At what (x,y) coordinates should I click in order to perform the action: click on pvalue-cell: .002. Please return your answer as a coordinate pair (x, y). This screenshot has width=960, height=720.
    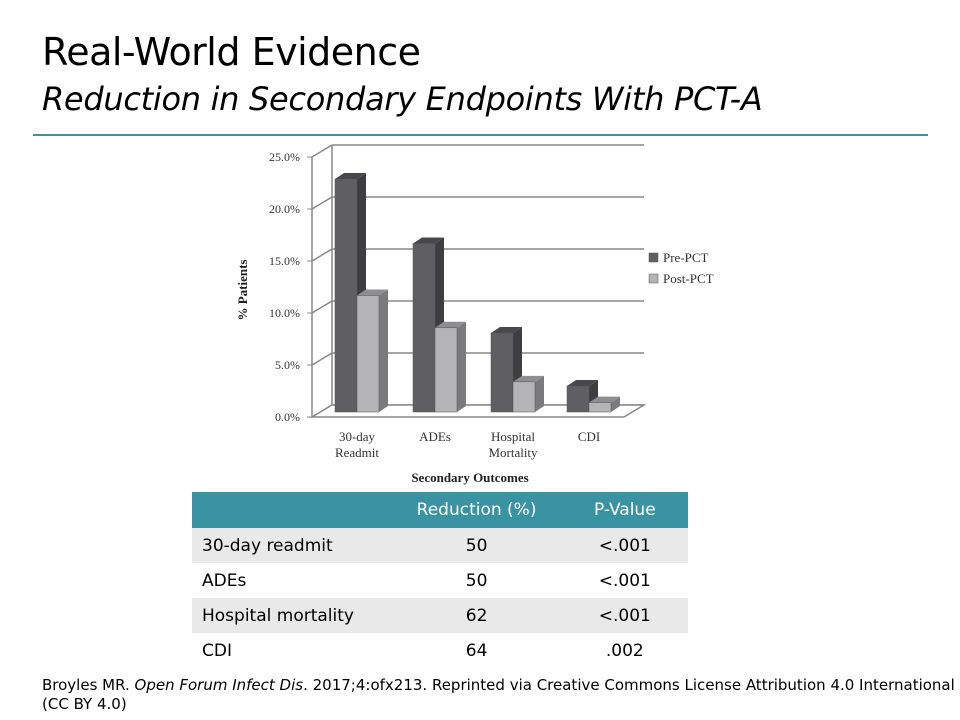
    Looking at the image, I should click on (624, 650).